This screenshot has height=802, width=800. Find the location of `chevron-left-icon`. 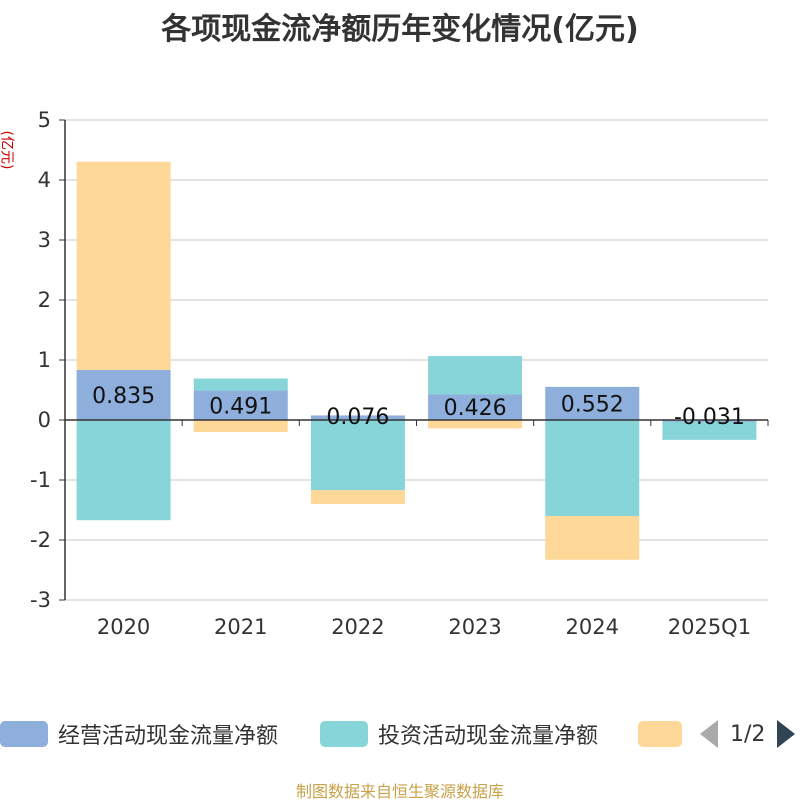

chevron-left-icon is located at coordinates (709, 734).